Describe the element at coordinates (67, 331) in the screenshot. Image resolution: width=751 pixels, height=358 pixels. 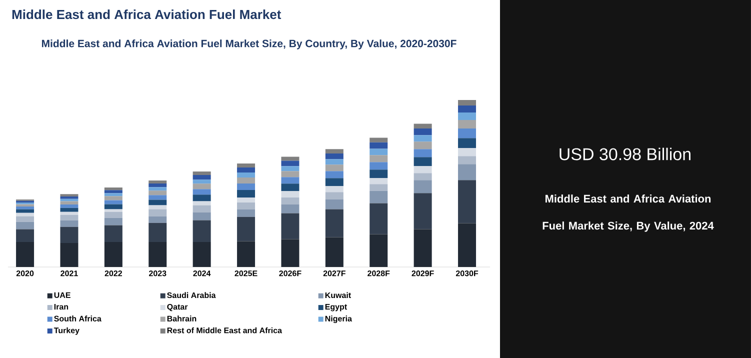
I see `legend-label: Turkey` at that location.